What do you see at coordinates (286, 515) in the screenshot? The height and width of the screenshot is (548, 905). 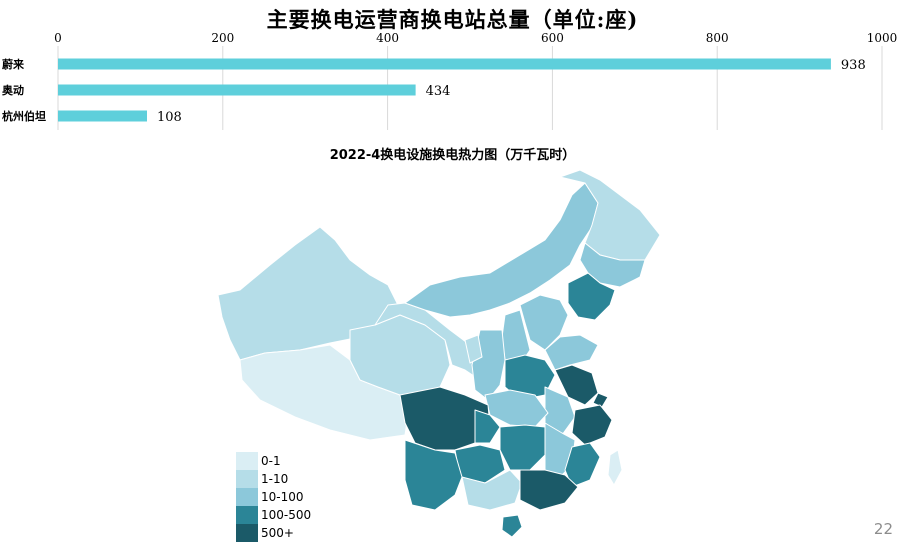 I see `legend-label: 100-500` at bounding box center [286, 515].